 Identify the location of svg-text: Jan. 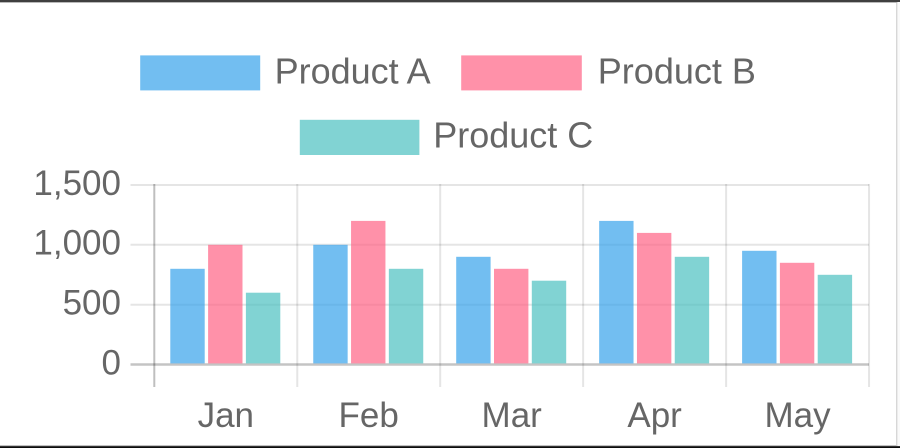
(226, 415).